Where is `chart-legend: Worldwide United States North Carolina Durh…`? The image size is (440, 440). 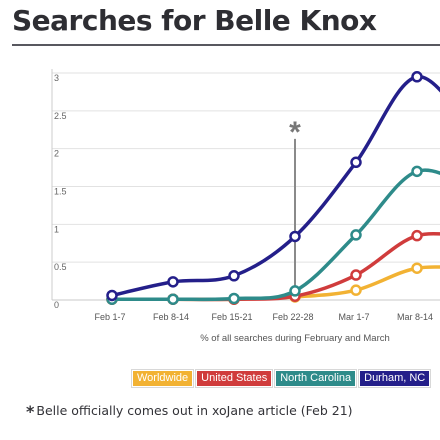
chart-legend: Worldwide United States North Carolina Durh… is located at coordinates (281, 378).